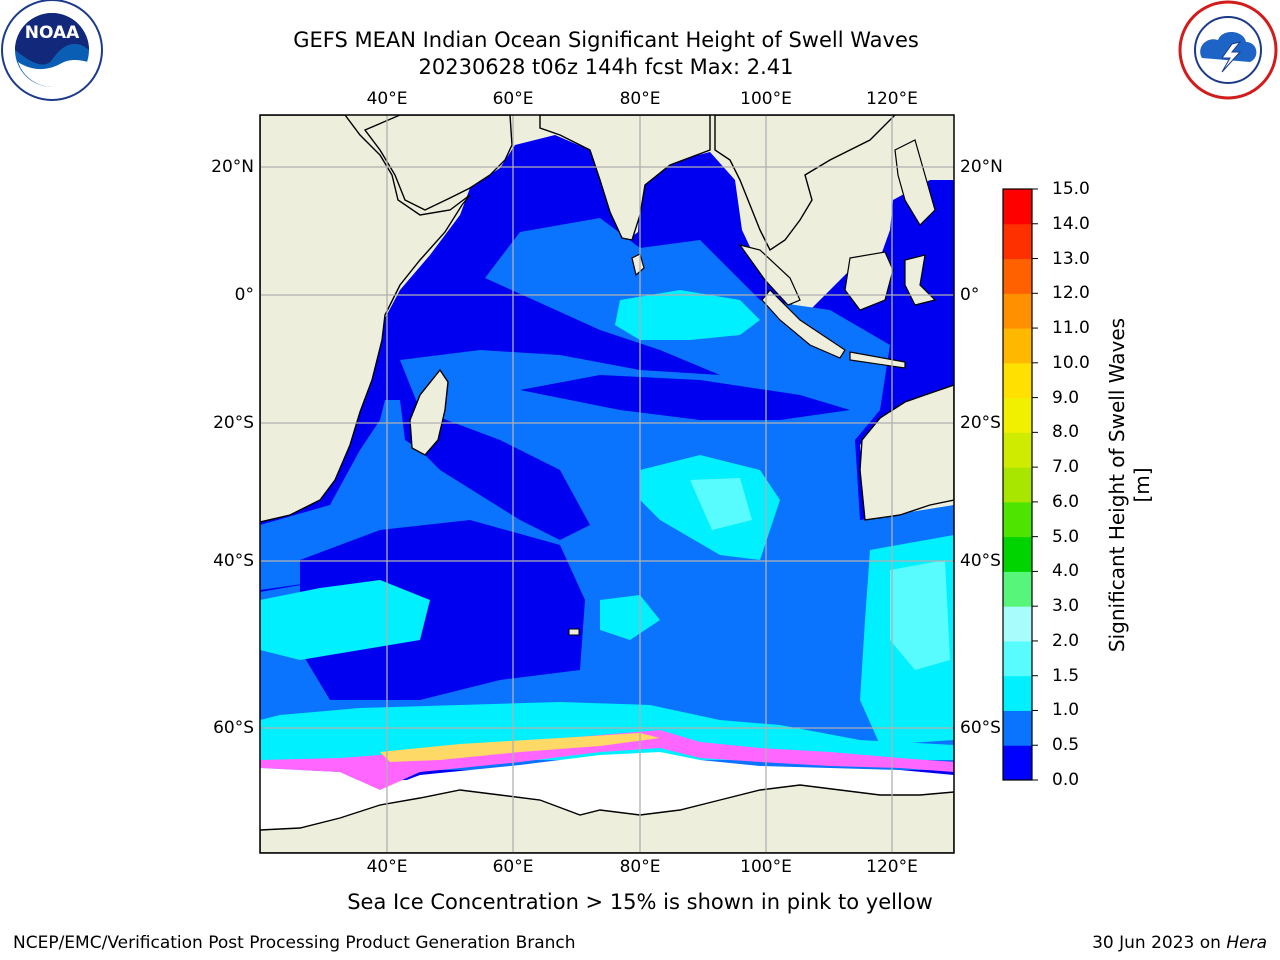 The width and height of the screenshot is (1280, 960). Describe the element at coordinates (803, 324) in the screenshot. I see `sumatra-land` at that location.